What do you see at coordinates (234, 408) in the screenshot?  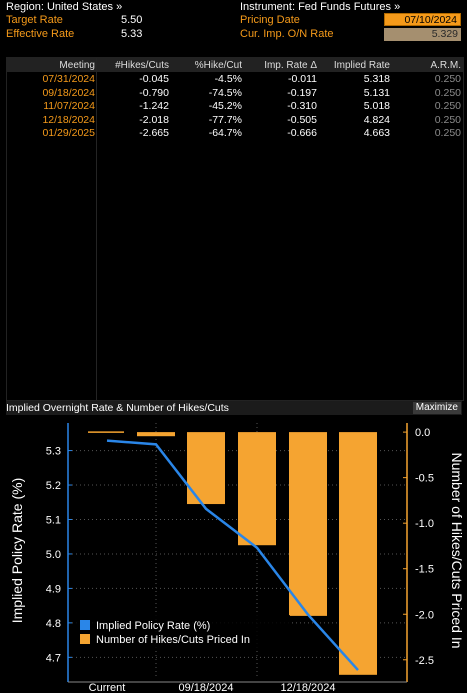 I see `chart-title-bar` at bounding box center [234, 408].